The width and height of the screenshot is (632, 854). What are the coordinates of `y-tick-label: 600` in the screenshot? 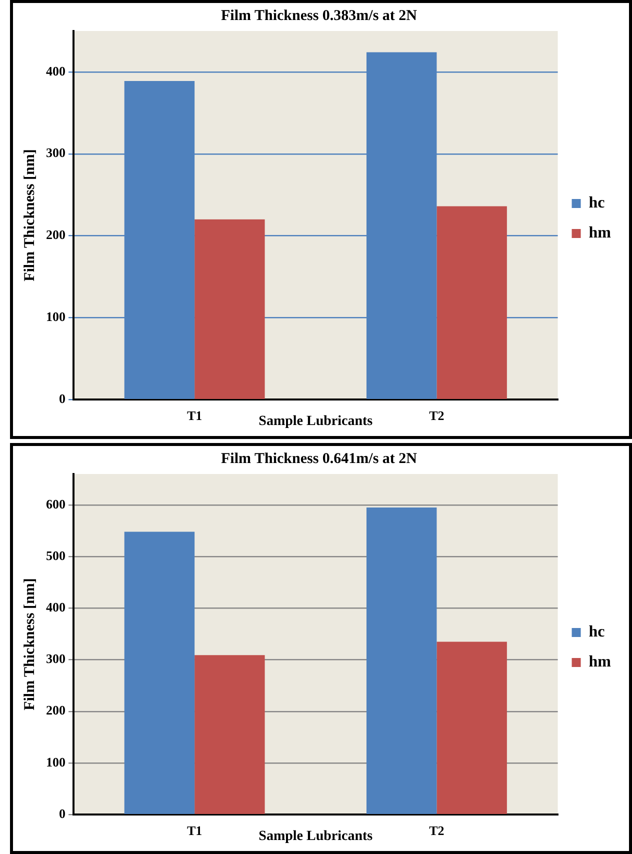 It's located at (56, 504).